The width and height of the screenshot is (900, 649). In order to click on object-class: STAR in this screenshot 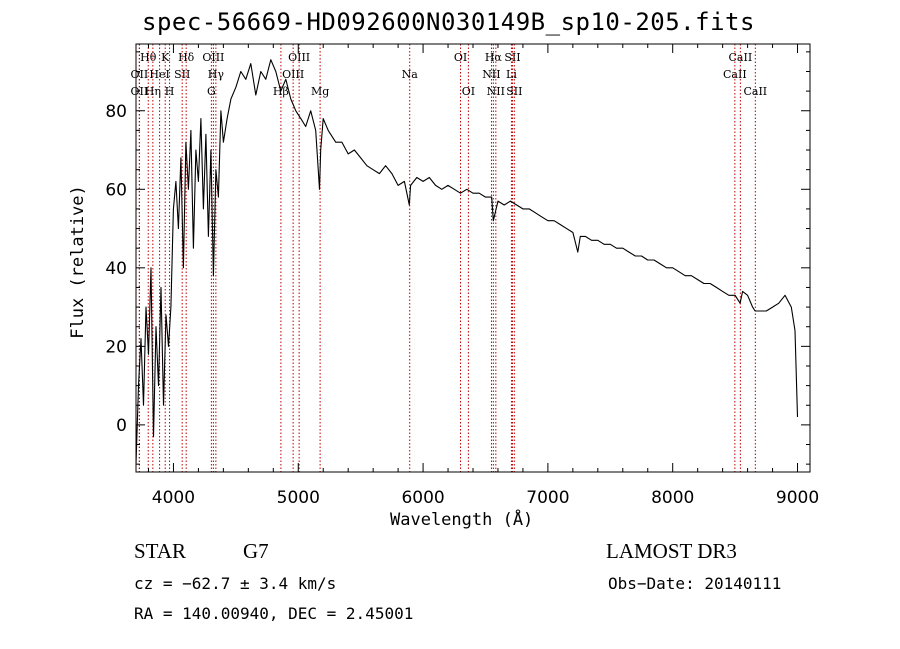, I will do `click(160, 551)`.